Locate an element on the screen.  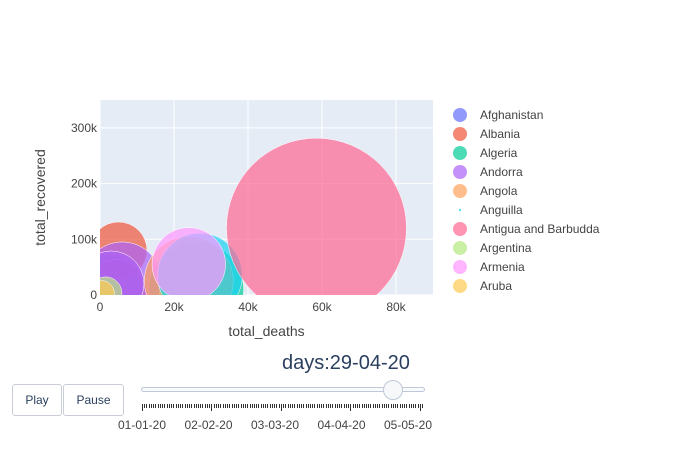
x-tick-label: 60k is located at coordinates (322, 307).